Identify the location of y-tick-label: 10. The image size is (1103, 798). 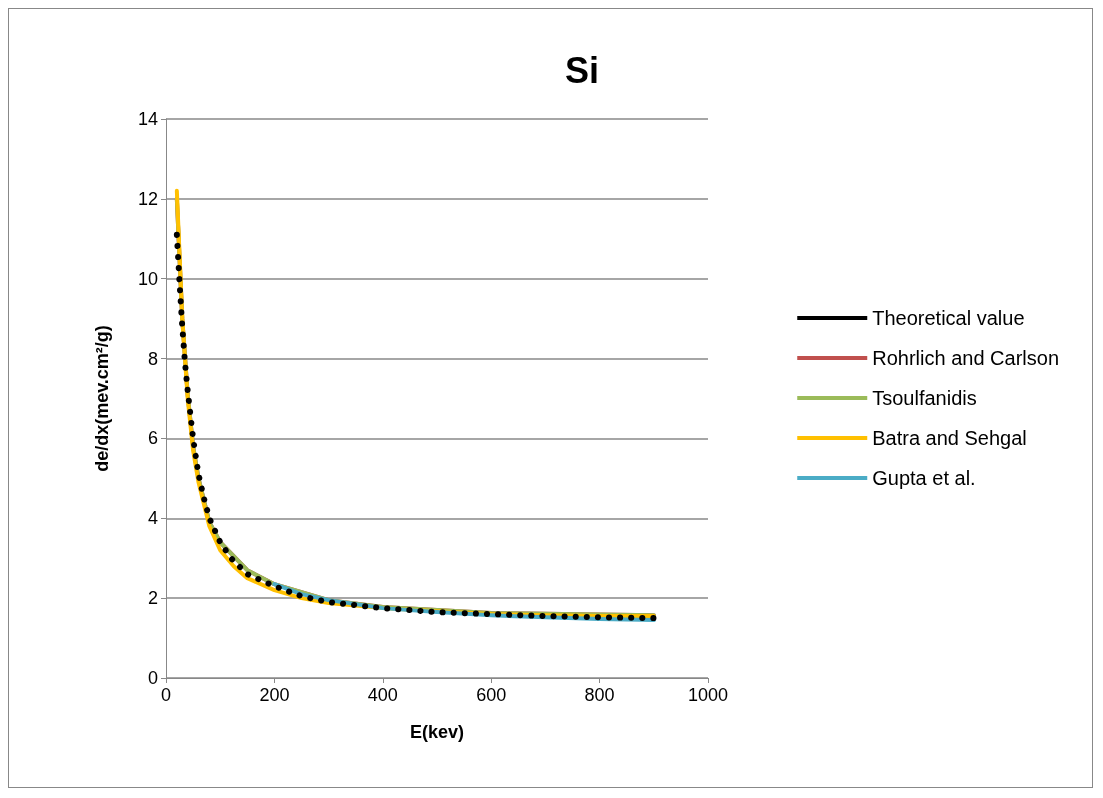
(147, 278).